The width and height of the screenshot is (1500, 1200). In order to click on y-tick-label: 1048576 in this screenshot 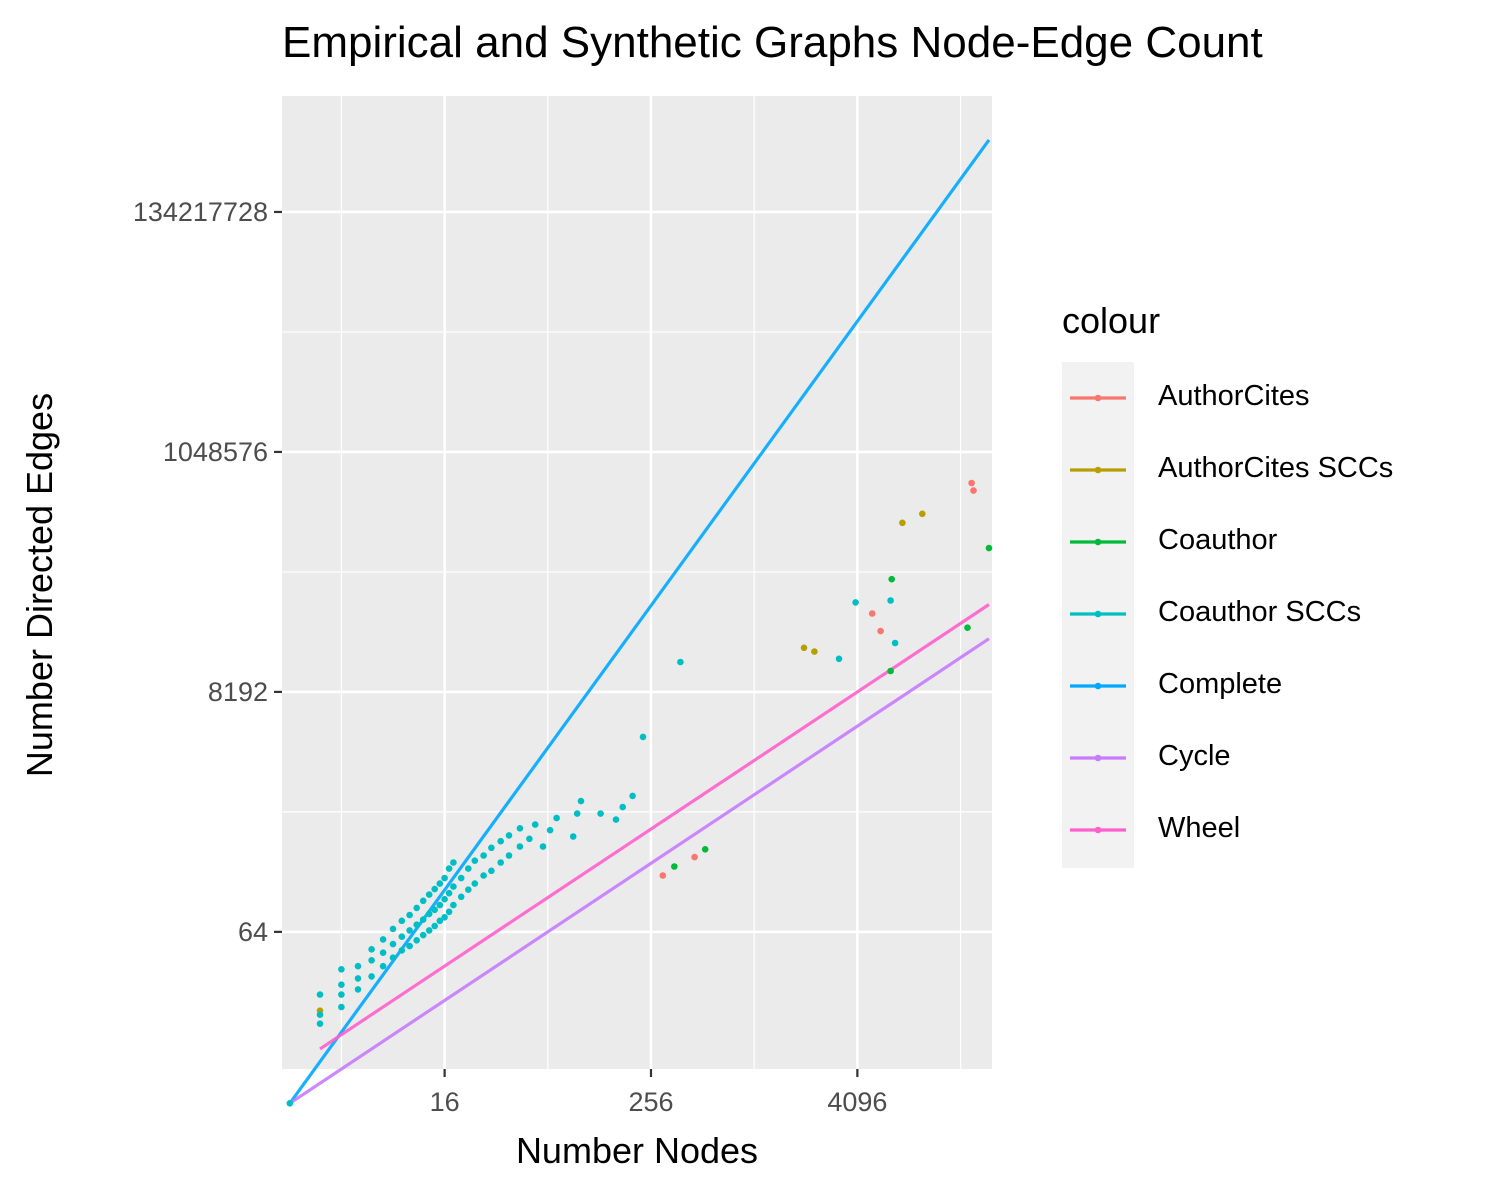, I will do `click(215, 452)`.